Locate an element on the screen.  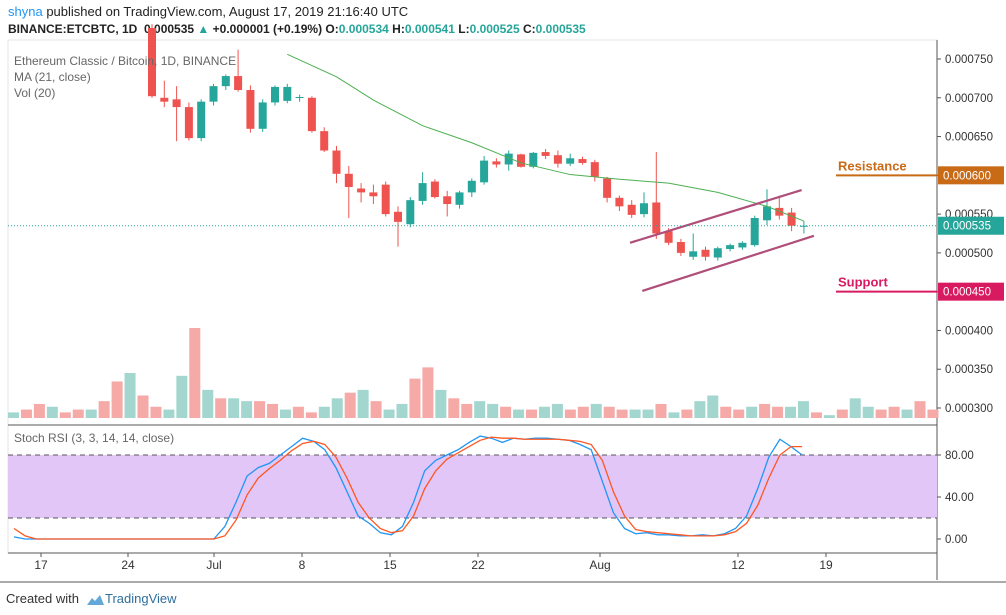
author-name: shyna is located at coordinates (25, 11).